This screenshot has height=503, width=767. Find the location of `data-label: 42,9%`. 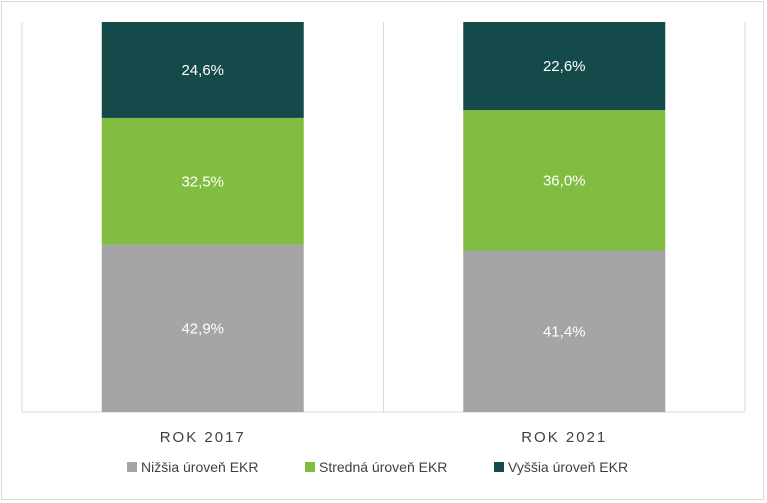

data-label: 42,9% is located at coordinates (202, 328).